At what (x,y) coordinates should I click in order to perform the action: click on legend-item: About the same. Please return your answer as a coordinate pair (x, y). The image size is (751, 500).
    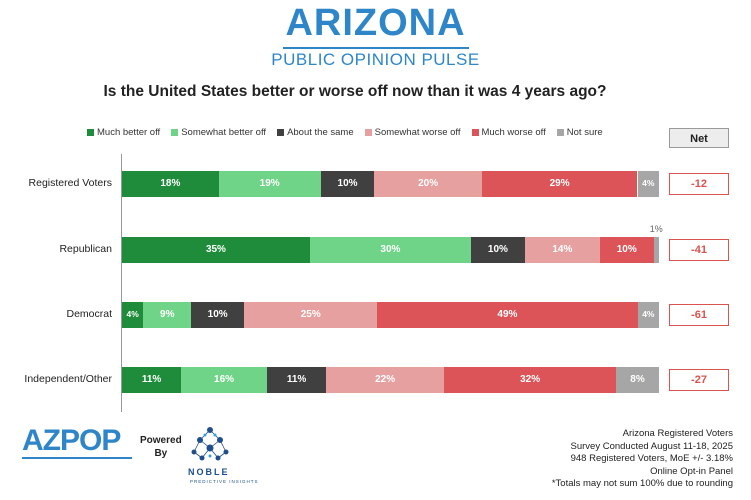
    Looking at the image, I should click on (315, 132).